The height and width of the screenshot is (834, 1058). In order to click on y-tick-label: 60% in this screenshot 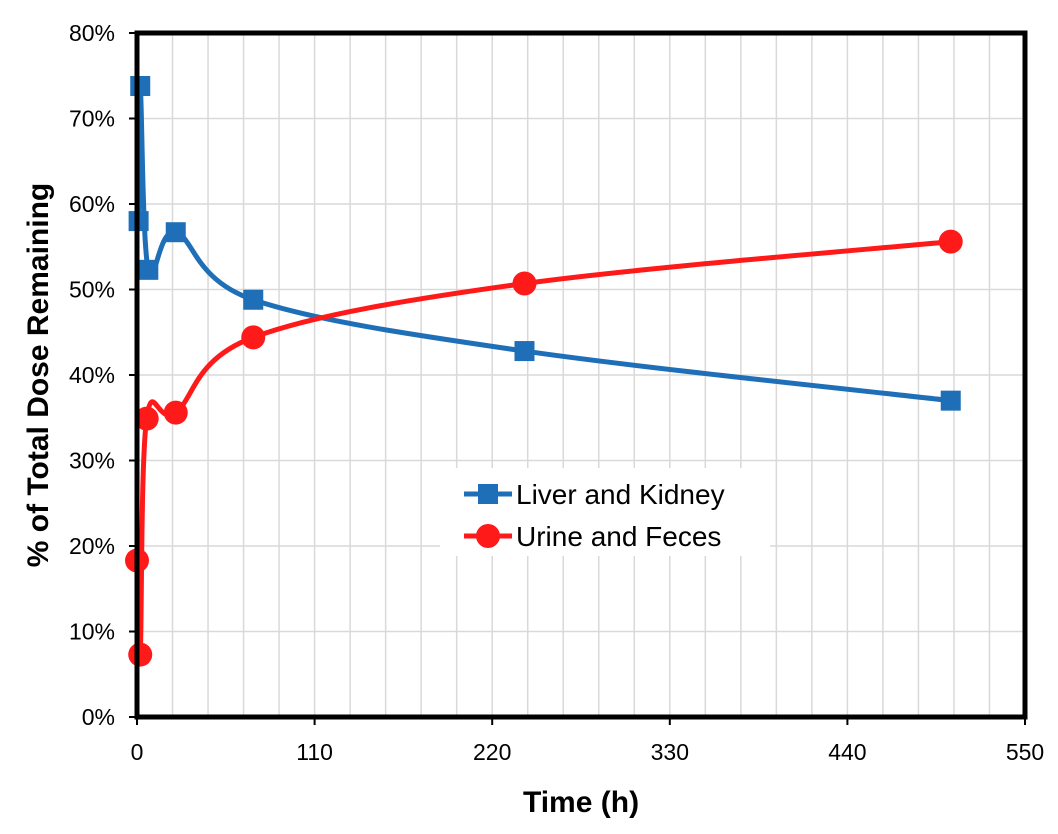, I will do `click(92, 204)`.